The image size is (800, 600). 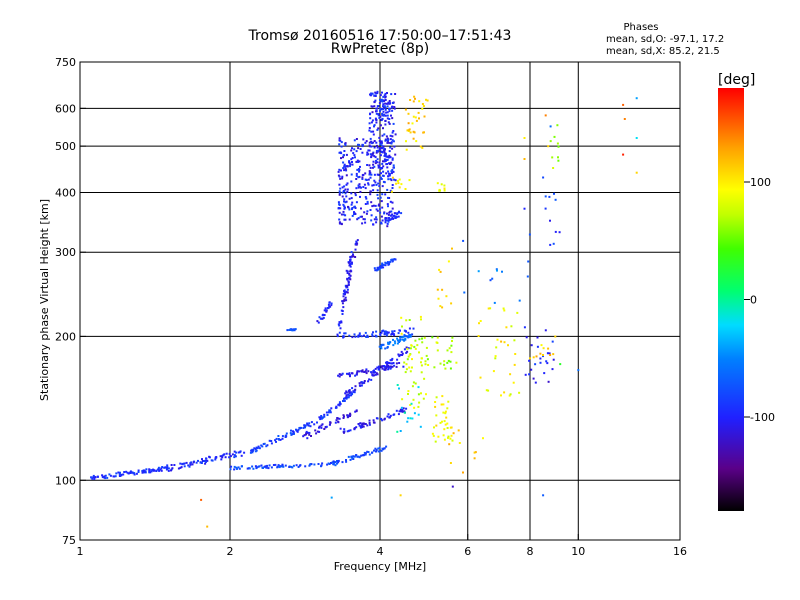 I want to click on colorbar-label: [deg], so click(x=736, y=80).